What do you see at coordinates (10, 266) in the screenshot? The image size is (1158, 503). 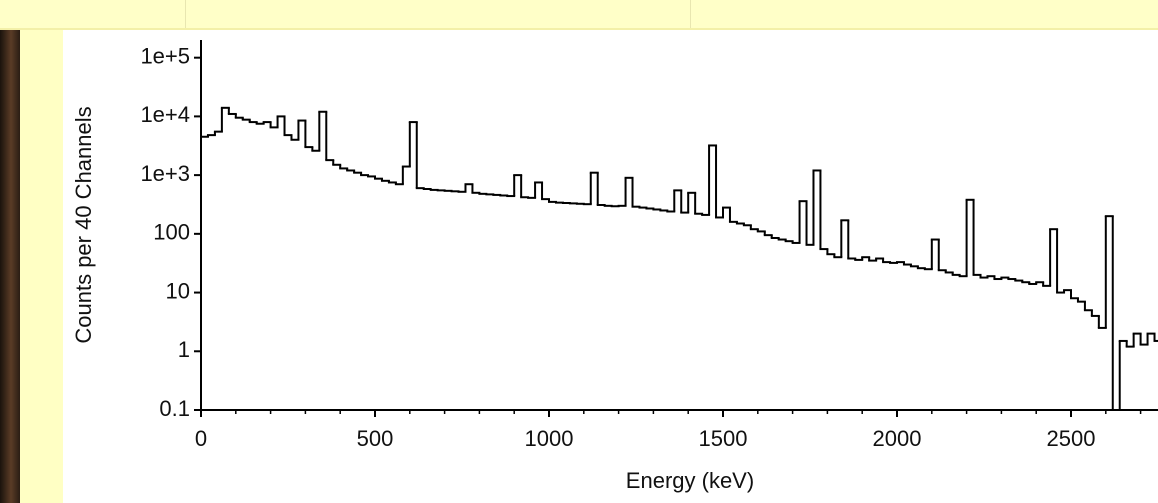 I see `side-image` at bounding box center [10, 266].